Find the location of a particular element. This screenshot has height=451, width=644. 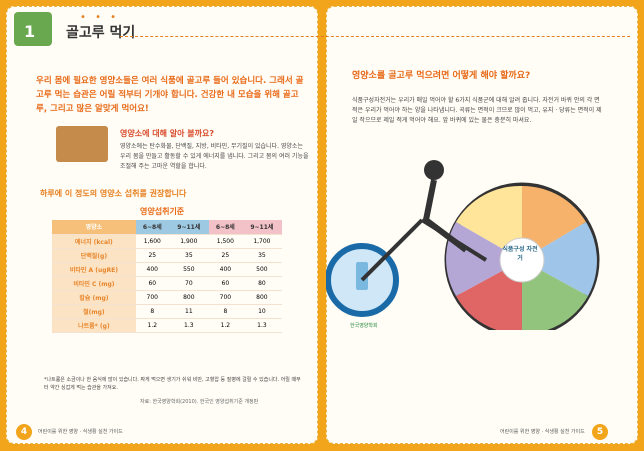

page-number-left: 4 is located at coordinates (24, 432).